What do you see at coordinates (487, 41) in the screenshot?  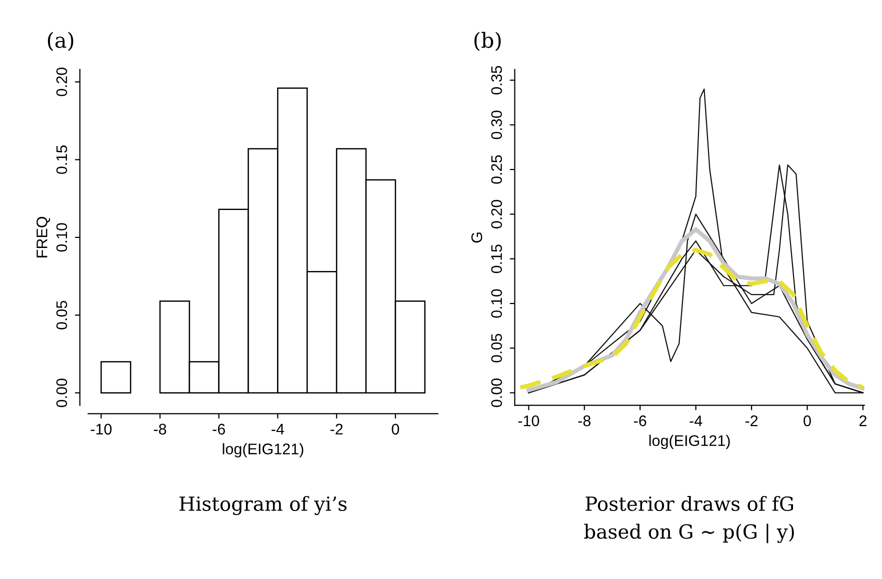 I see `chart-title: (b)` at bounding box center [487, 41].